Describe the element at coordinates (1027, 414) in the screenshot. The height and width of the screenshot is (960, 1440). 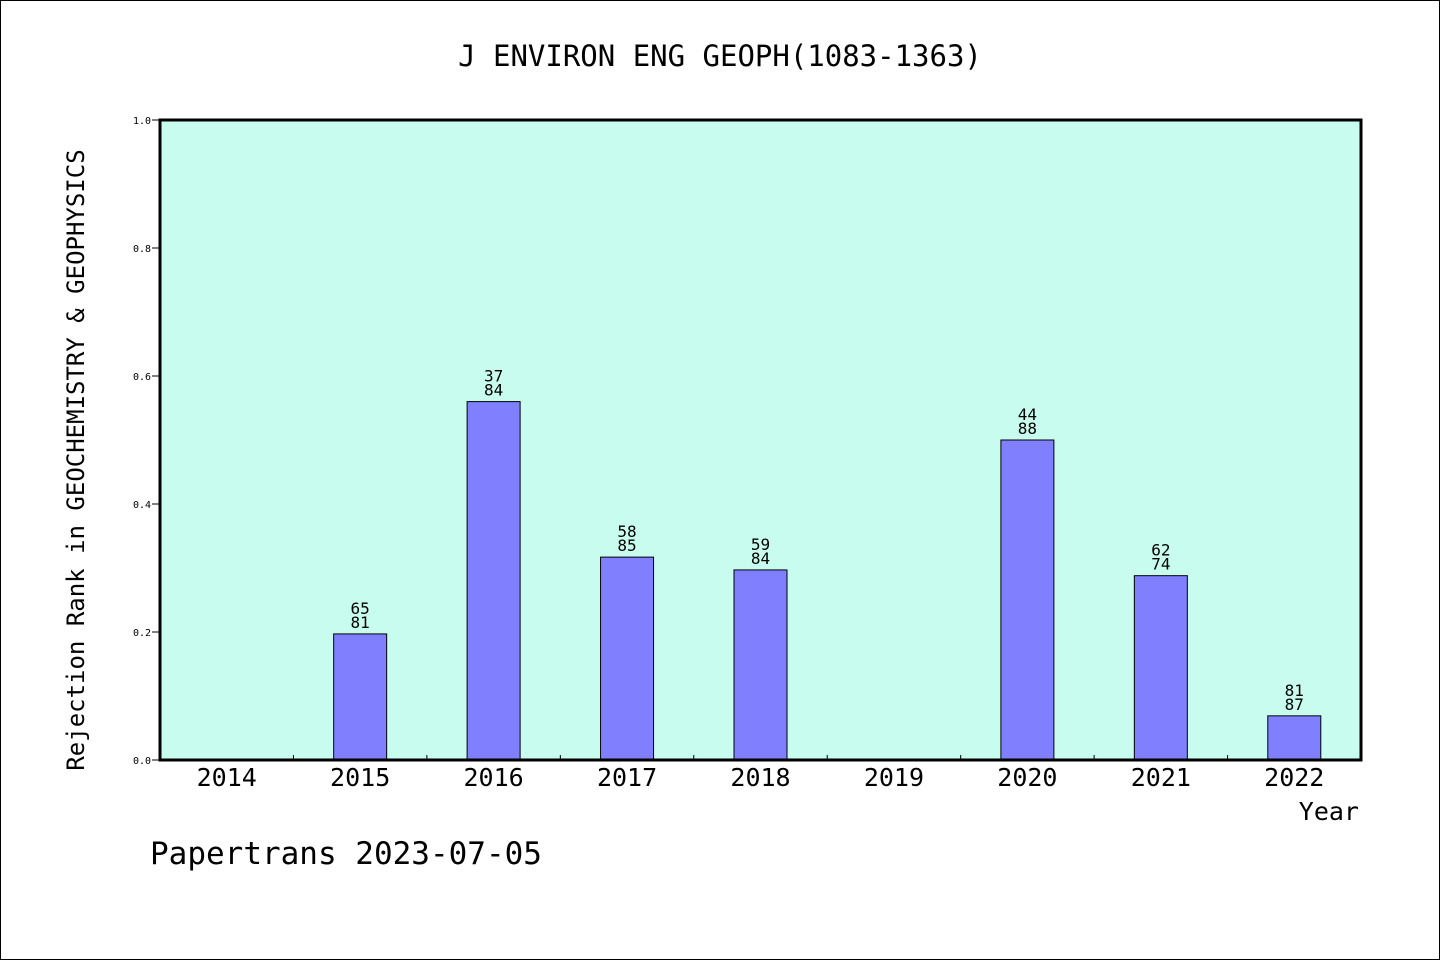
I see `bar-label-top: 44` at that location.